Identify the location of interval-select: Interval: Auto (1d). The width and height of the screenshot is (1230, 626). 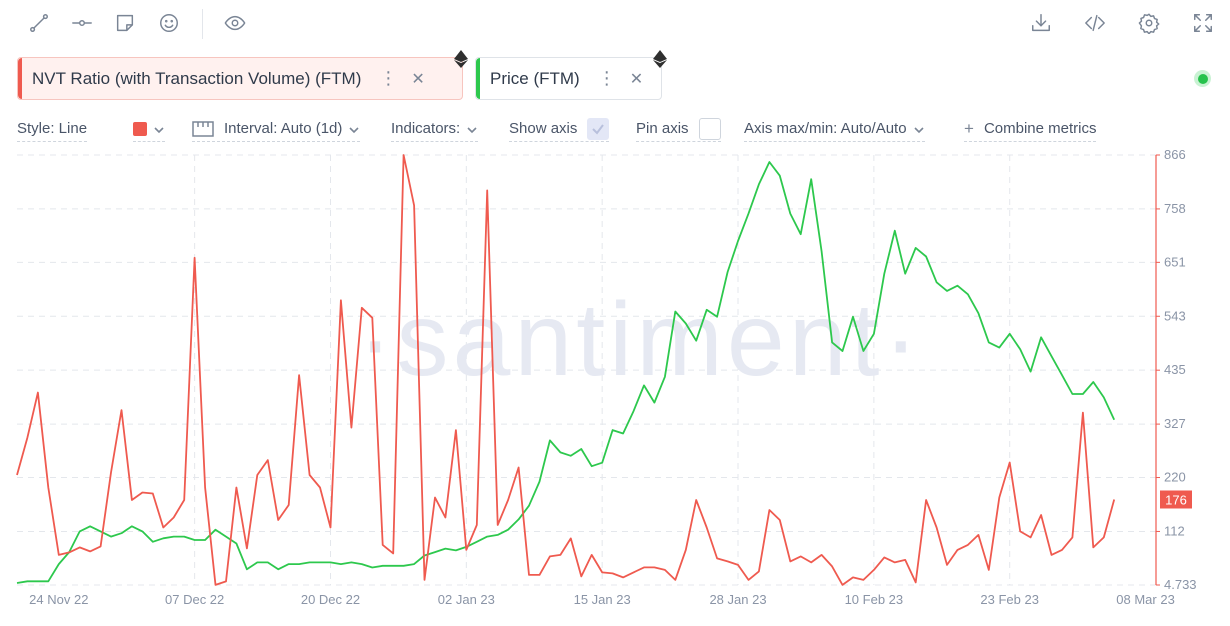
(276, 129).